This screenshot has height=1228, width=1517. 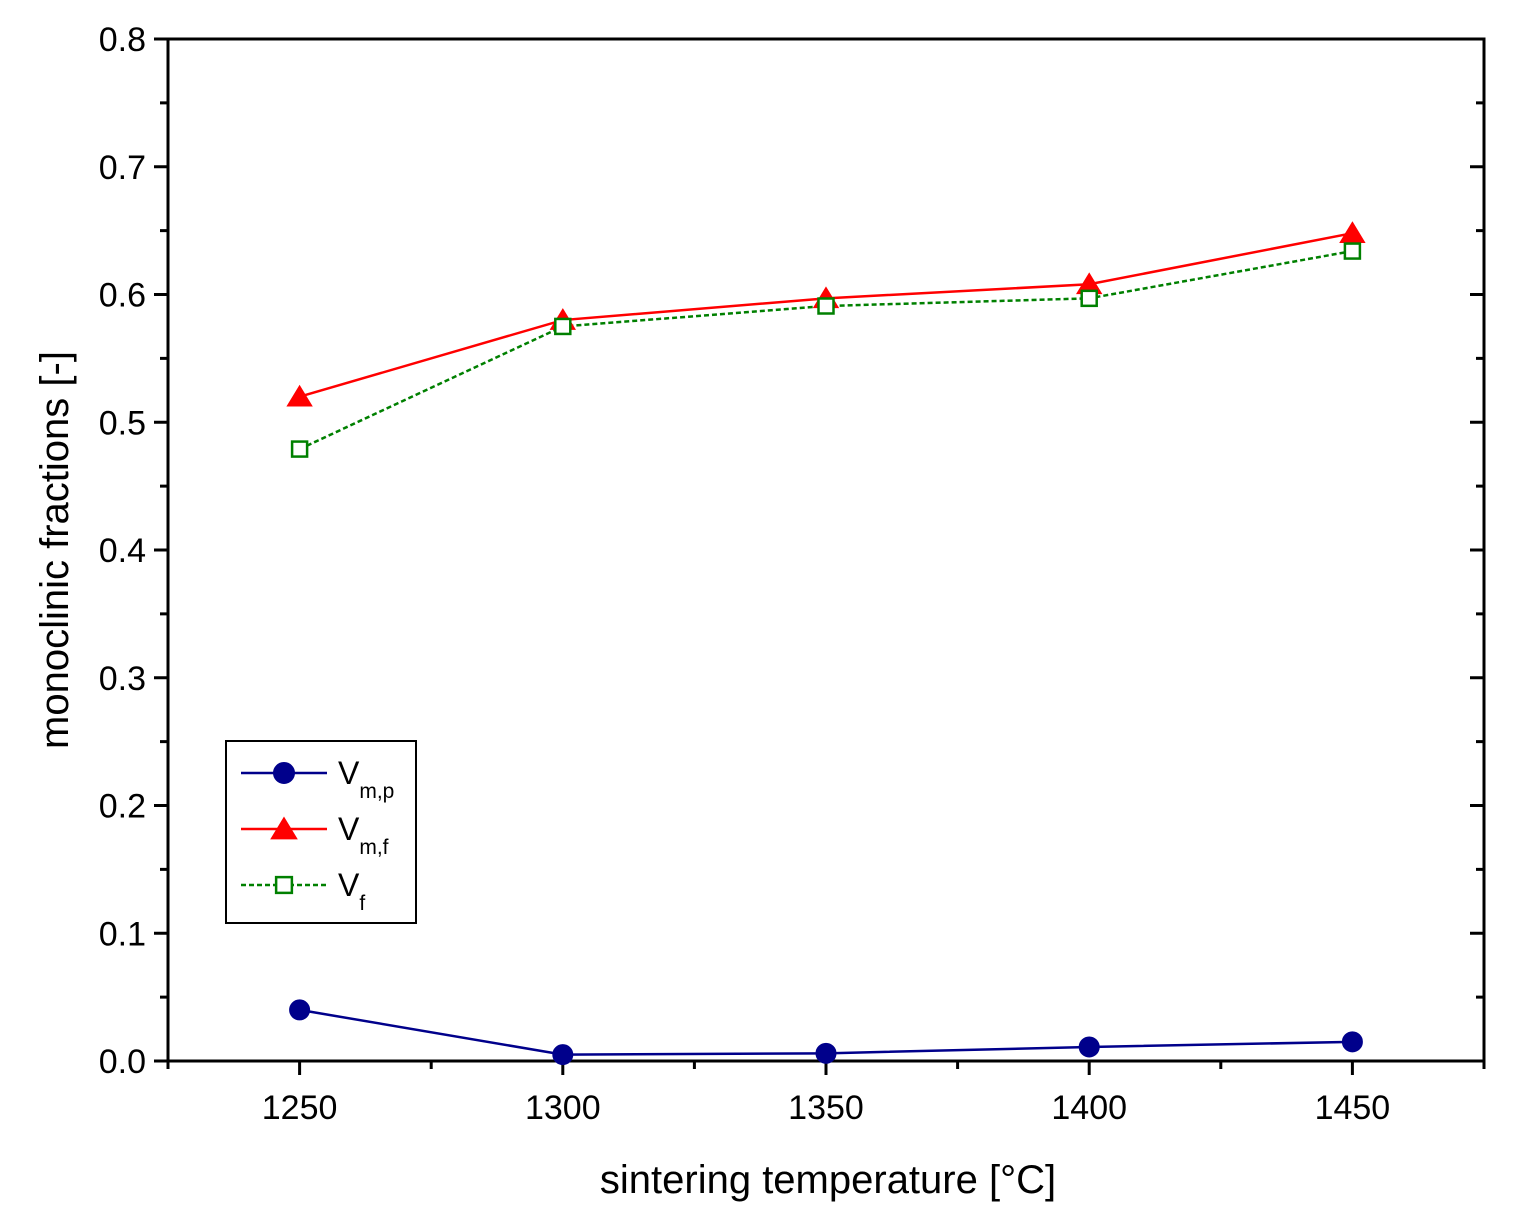 What do you see at coordinates (284, 885) in the screenshot?
I see `legend-marker-v-f` at bounding box center [284, 885].